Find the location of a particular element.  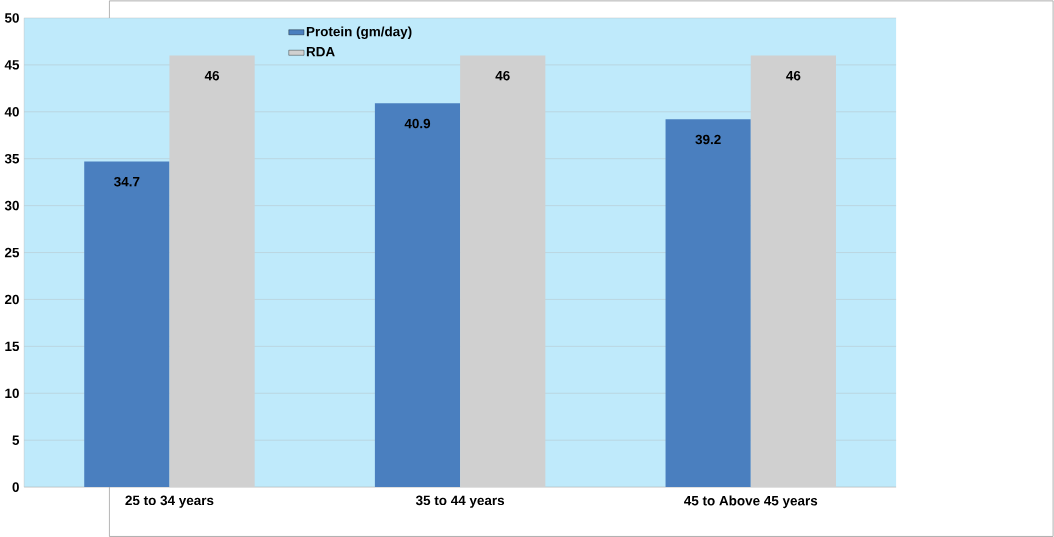

legend-label: Protein (gm/day) is located at coordinates (359, 32).